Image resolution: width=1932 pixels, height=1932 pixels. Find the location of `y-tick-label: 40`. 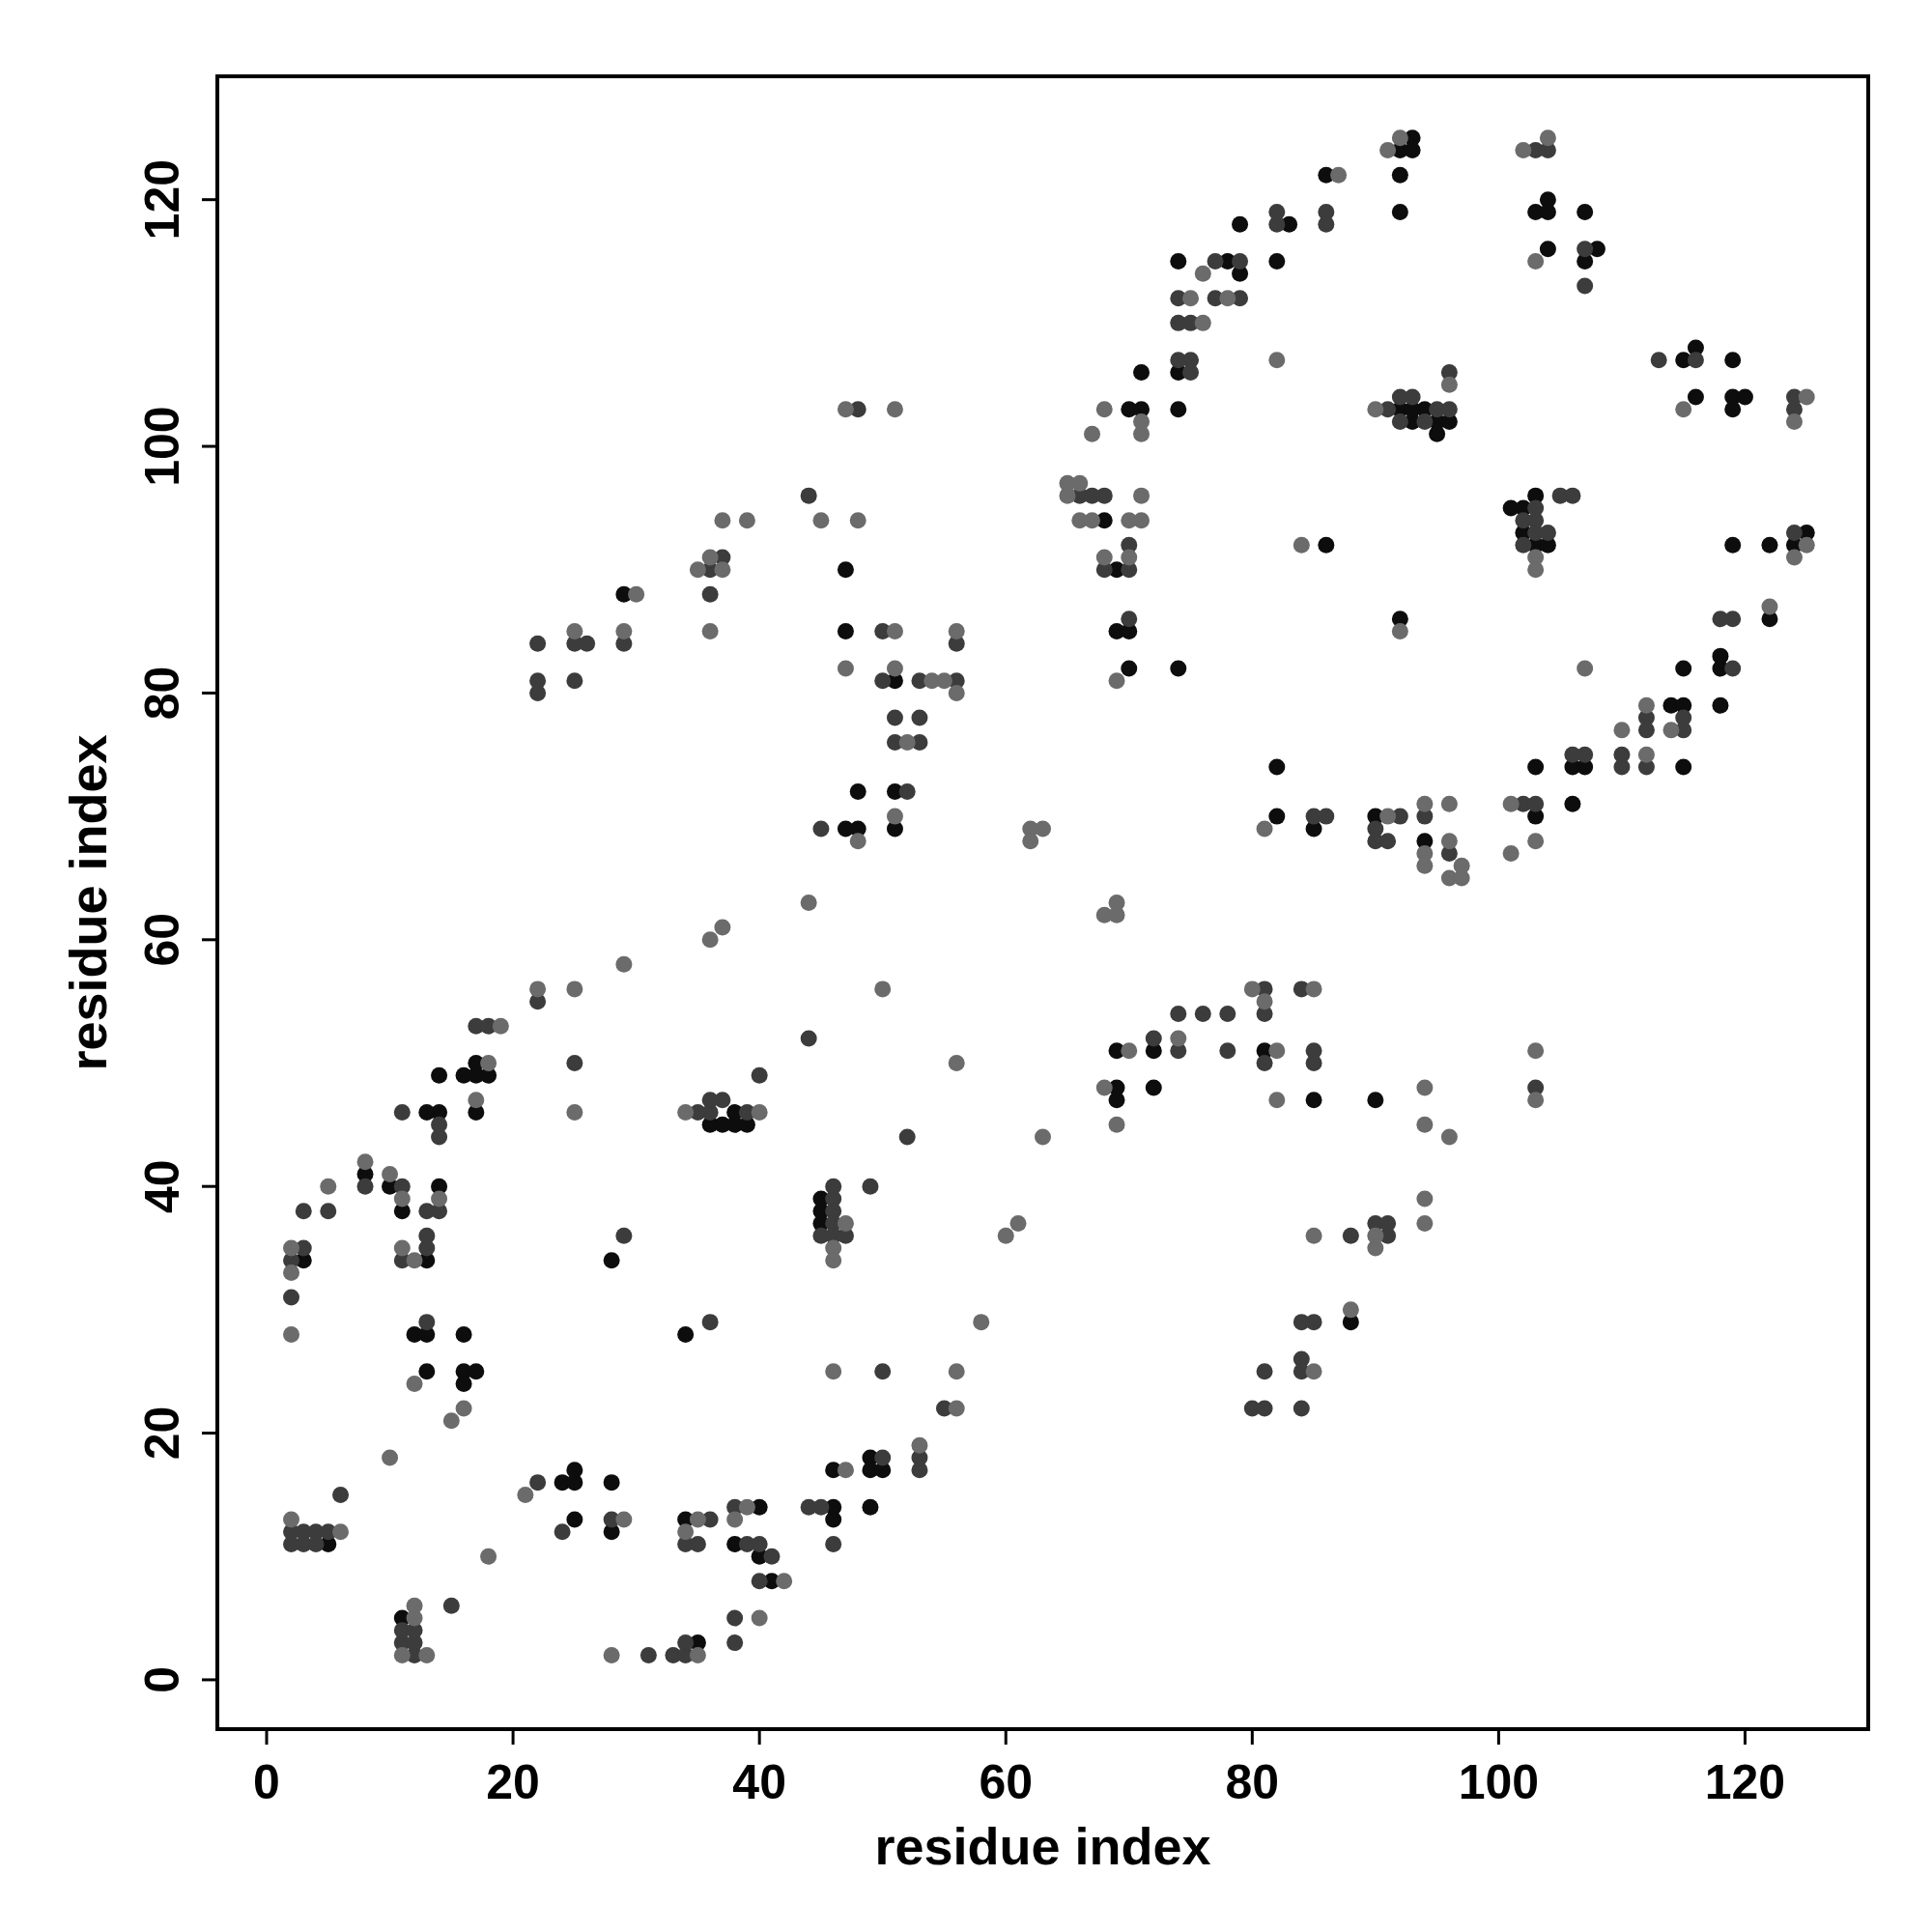

y-tick-label: 40 is located at coordinates (162, 1186).